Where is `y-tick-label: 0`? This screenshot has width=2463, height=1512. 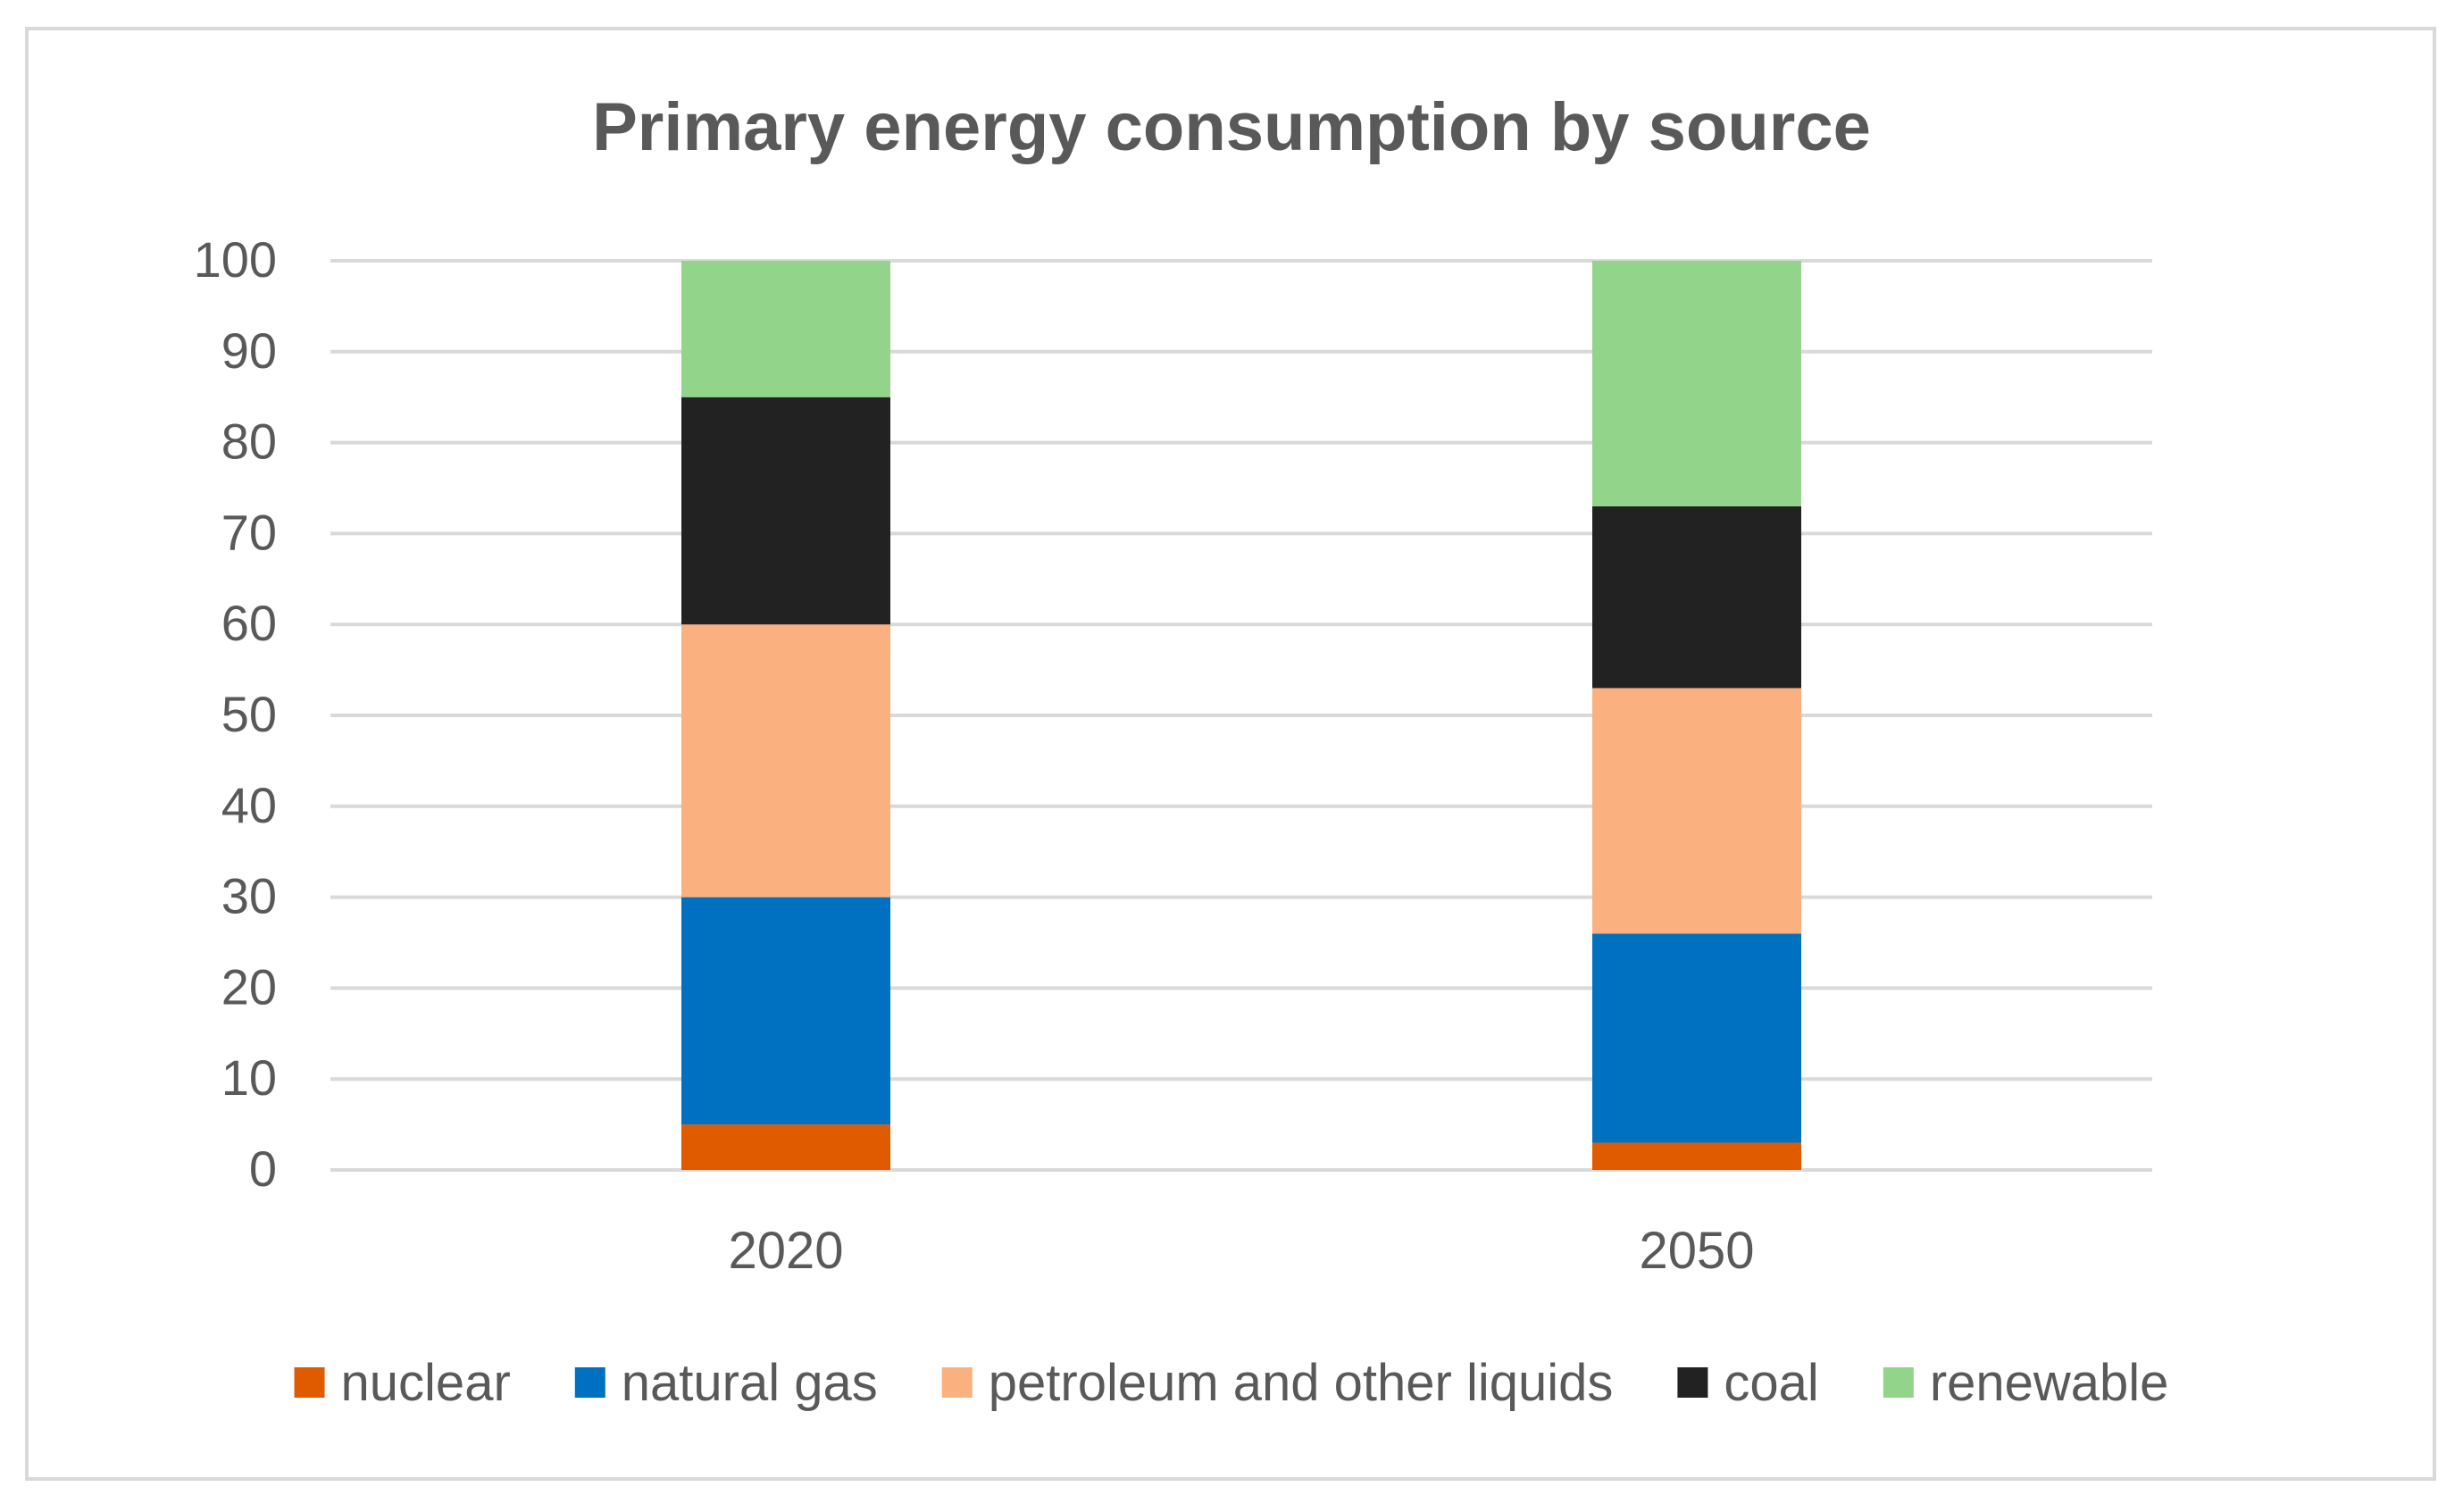
y-tick-label: 0 is located at coordinates (263, 1168).